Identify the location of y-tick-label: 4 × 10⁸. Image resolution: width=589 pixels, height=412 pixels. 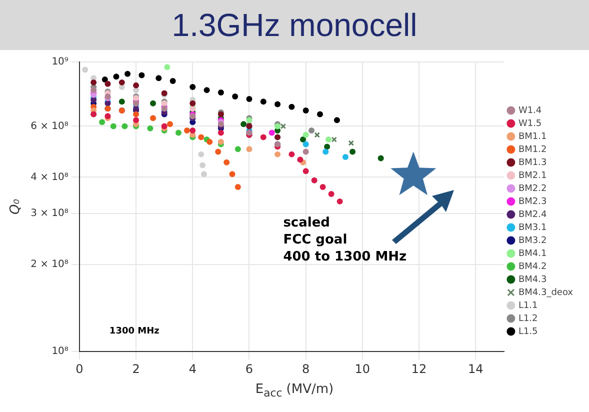
(49, 177).